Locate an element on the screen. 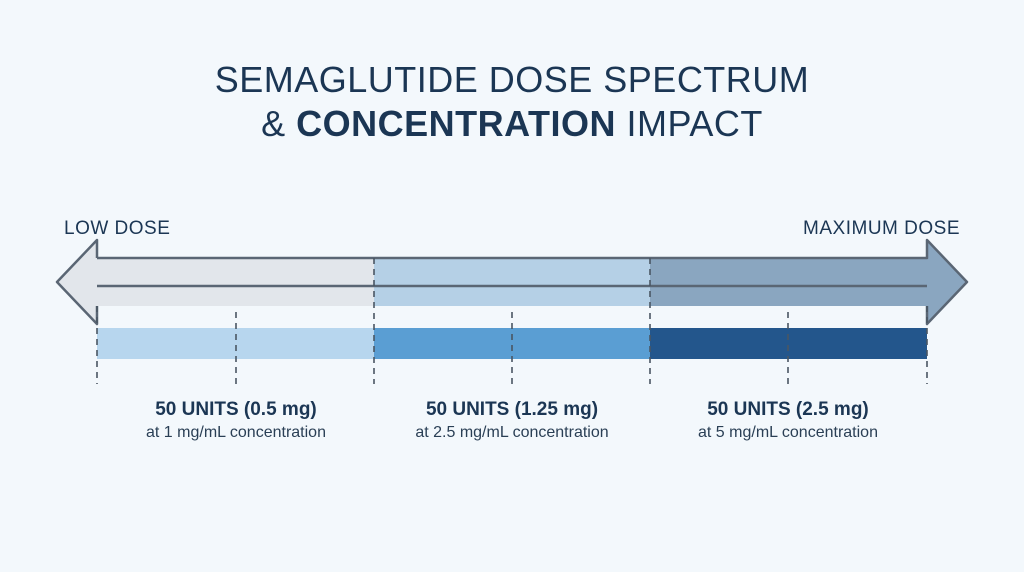 The image size is (1024, 572). title-prefix: & is located at coordinates (279, 123).